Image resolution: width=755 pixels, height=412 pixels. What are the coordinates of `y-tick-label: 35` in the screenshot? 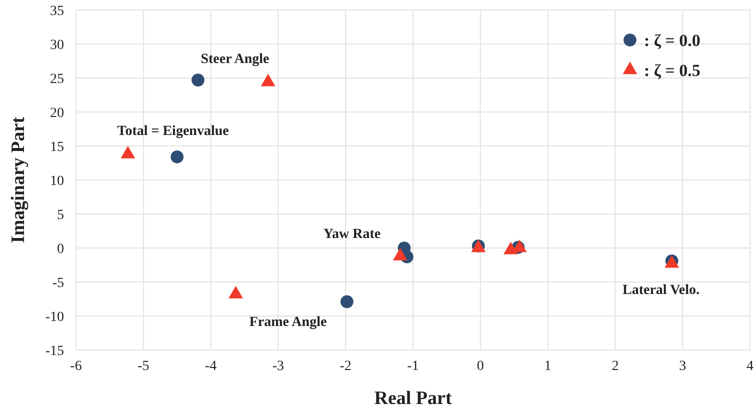 It's located at (57, 11).